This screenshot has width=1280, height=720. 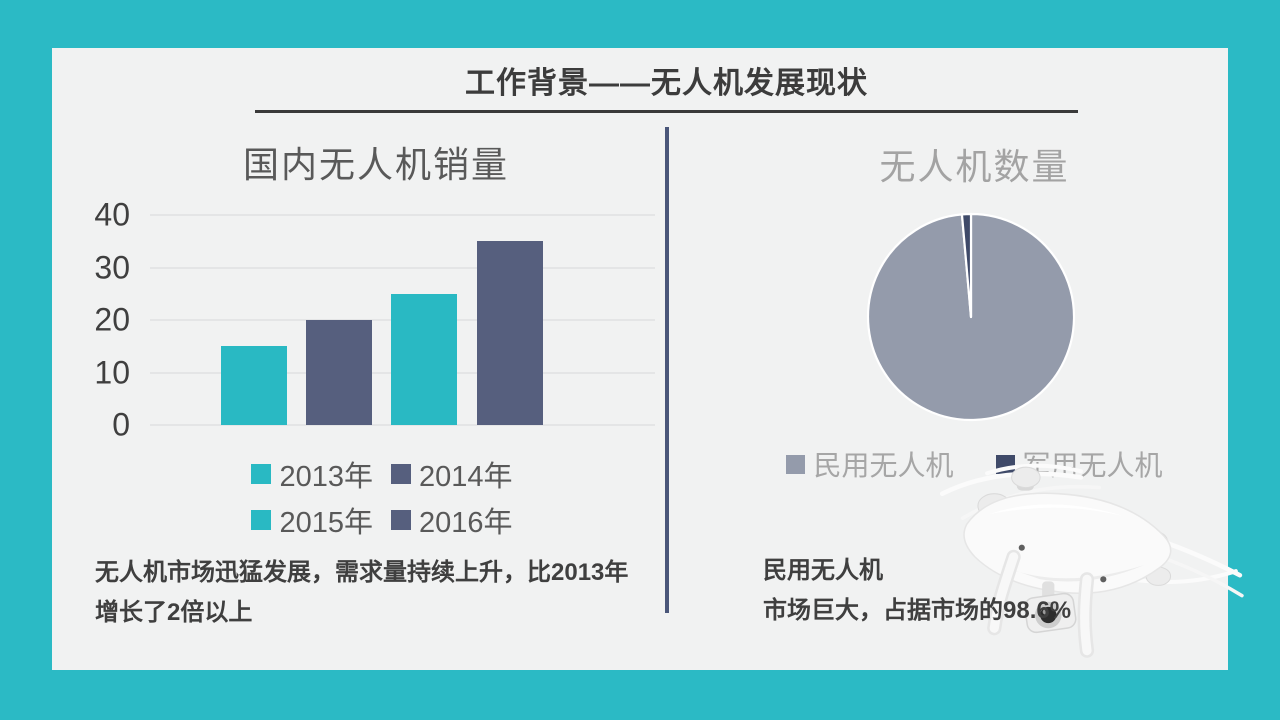 What do you see at coordinates (375, 164) in the screenshot?
I see `bar-chart-title: 国内无人机销量` at bounding box center [375, 164].